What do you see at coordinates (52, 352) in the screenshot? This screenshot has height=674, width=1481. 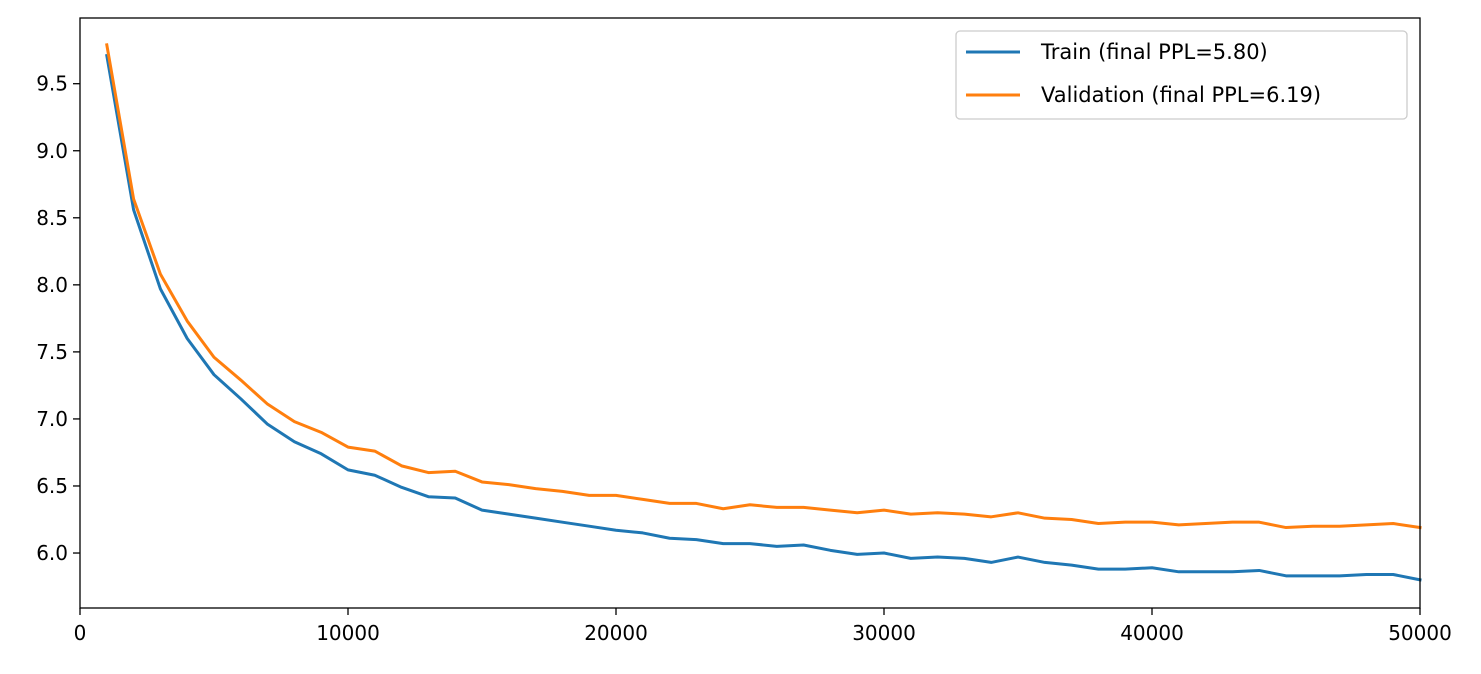 I see `y-tick-label: 7.5` at bounding box center [52, 352].